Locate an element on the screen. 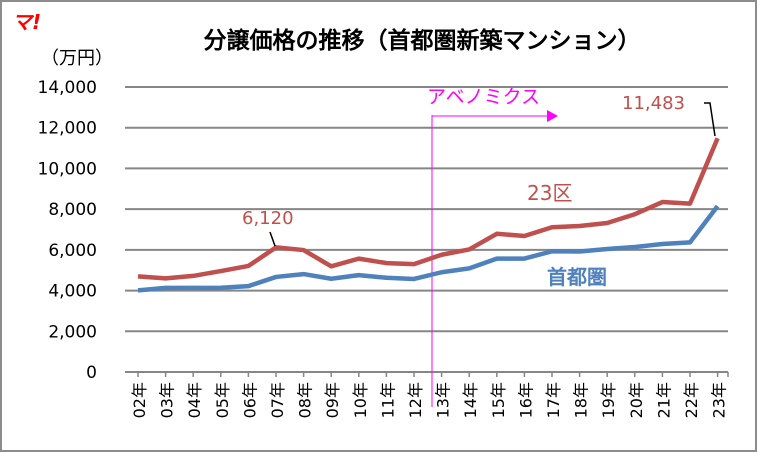 This screenshot has width=757, height=452. x-tick-label: 20年 is located at coordinates (636, 400).